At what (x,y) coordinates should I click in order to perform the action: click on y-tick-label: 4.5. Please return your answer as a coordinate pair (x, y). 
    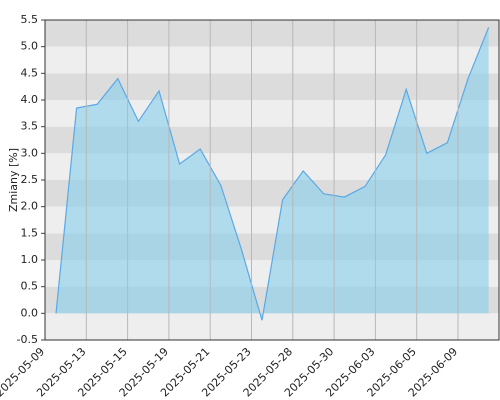
    Looking at the image, I should click on (30, 72).